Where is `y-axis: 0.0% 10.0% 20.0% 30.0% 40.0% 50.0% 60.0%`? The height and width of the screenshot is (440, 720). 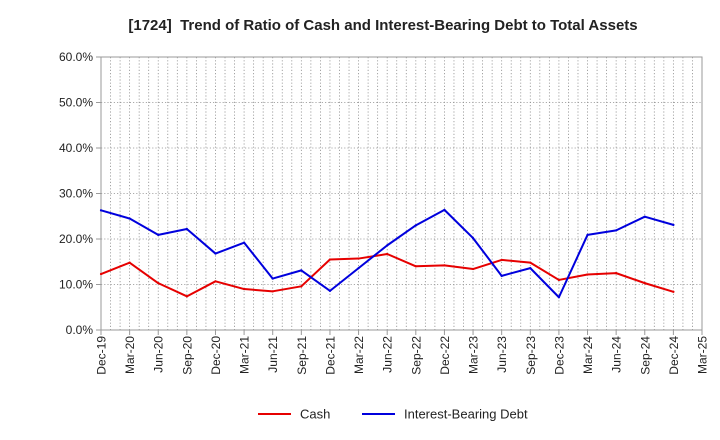 y-axis: 0.0% 10.0% 20.0% 30.0% 40.0% 50.0% 60.0% is located at coordinates (80, 193).